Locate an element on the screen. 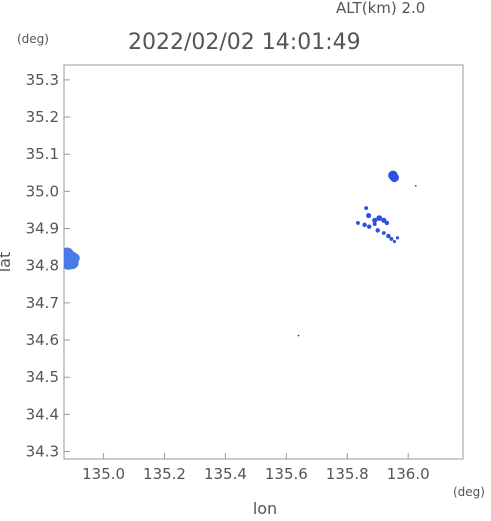 The image size is (491, 521). x-tick-label: 136.0 is located at coordinates (408, 474).